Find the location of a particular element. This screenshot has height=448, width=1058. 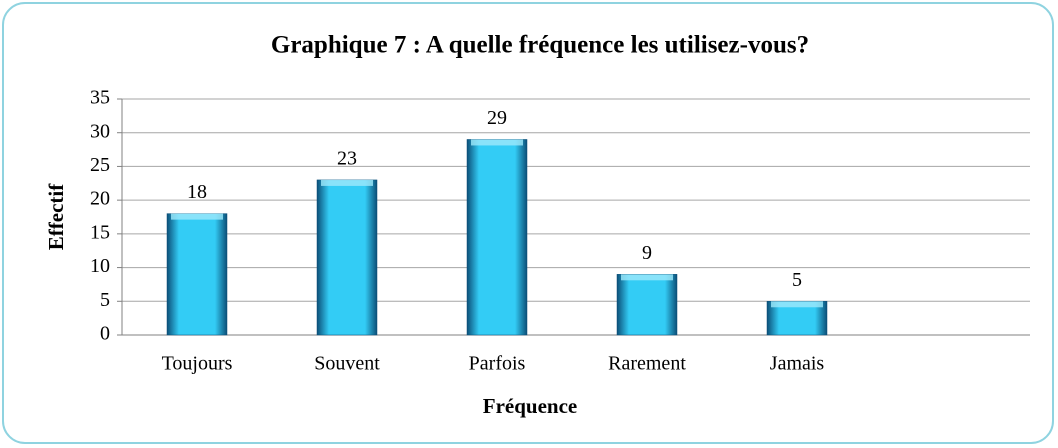

data-label: 18 is located at coordinates (197, 192).